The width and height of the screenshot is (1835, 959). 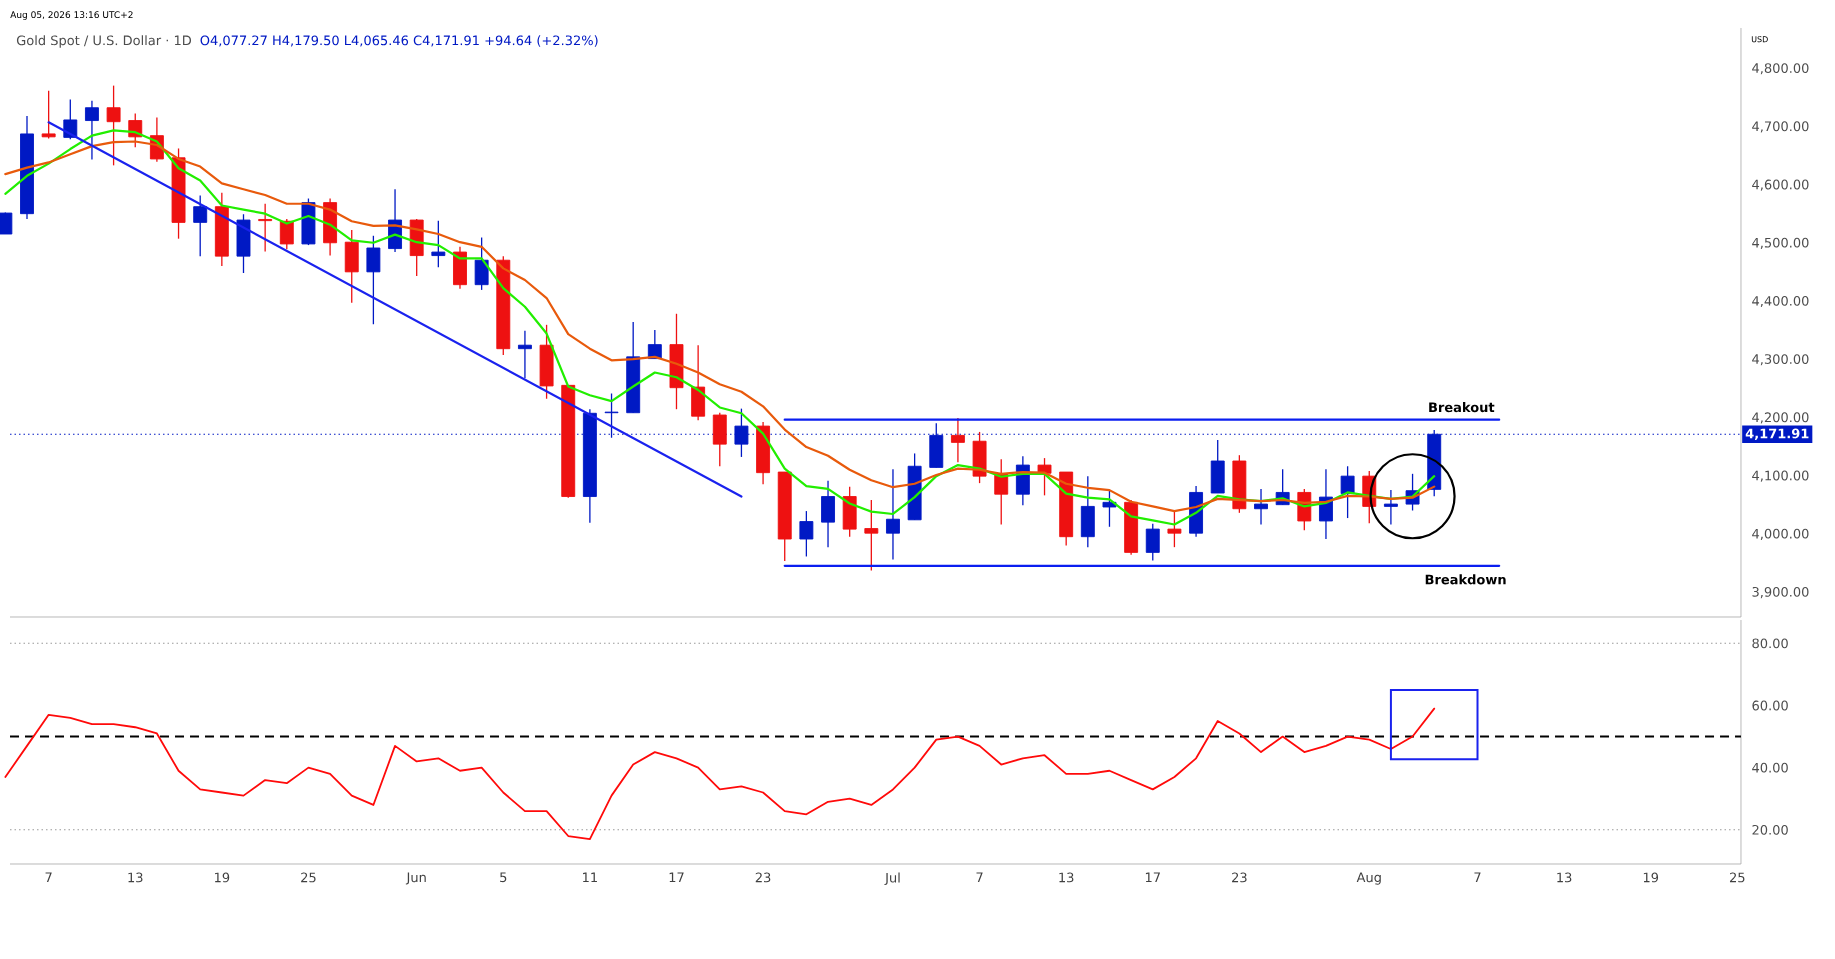 What do you see at coordinates (1368, 878) in the screenshot?
I see `x-tick-label: Aug` at bounding box center [1368, 878].